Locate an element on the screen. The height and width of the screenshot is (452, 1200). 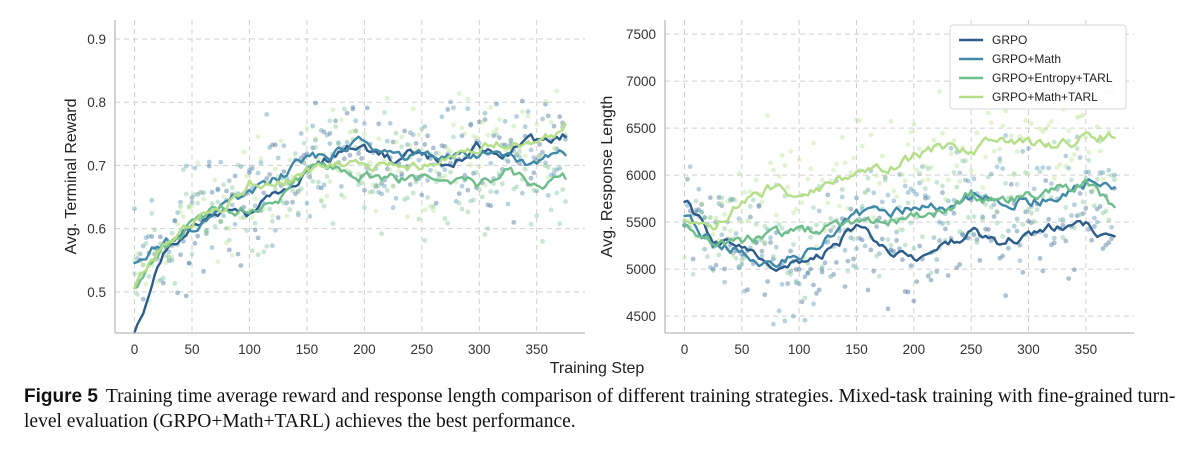
y-tick-label: 4500 is located at coordinates (641, 316).